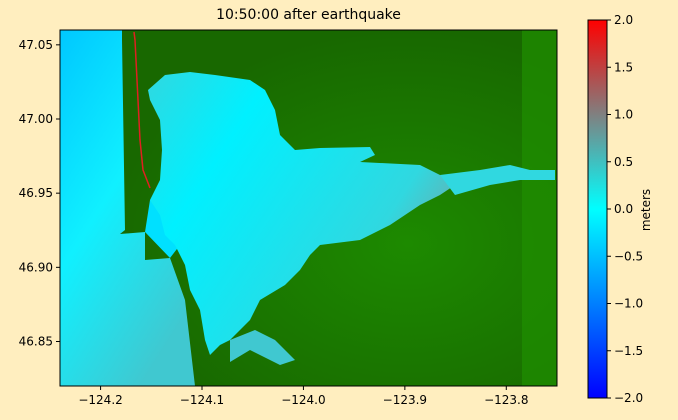 The width and height of the screenshot is (678, 420). Describe the element at coordinates (628, 398) in the screenshot. I see `colorbar-tick-label: −2.0` at that location.